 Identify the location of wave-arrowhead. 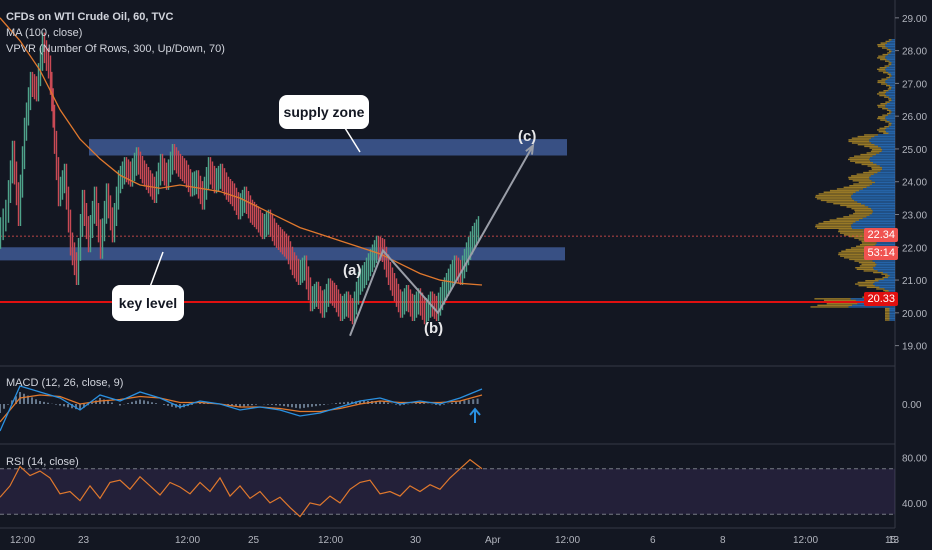
(530, 149).